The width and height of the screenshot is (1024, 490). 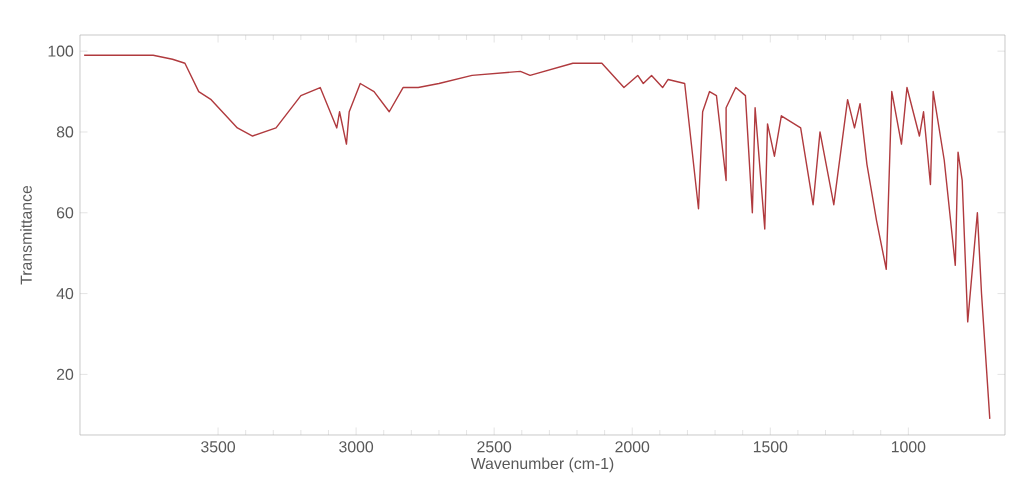 I want to click on y-tick-label: 60, so click(x=65, y=213).